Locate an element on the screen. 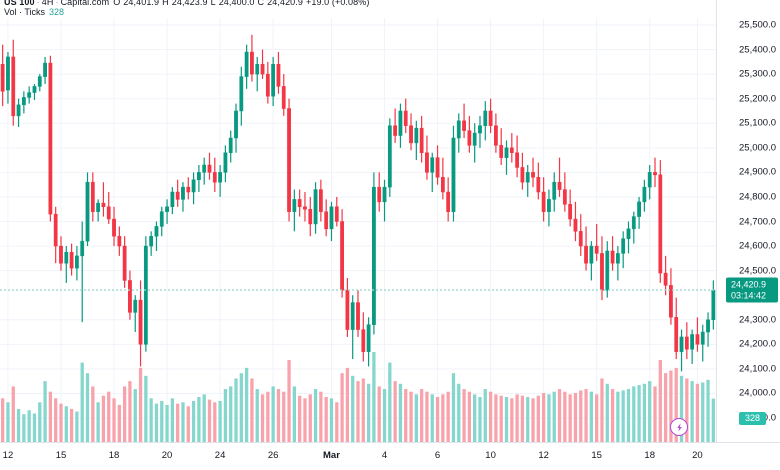 Image resolution: width=780 pixels, height=470 pixels. current-price-line is located at coordinates (358, 290).